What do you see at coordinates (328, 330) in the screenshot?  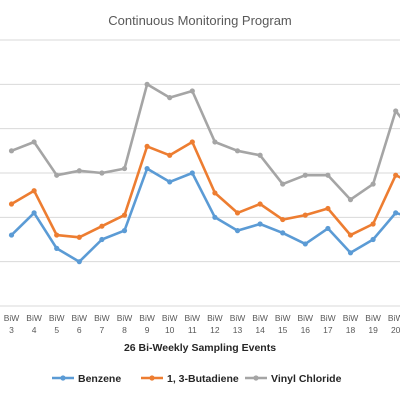 I see `x-tick-label: 17` at bounding box center [328, 330].